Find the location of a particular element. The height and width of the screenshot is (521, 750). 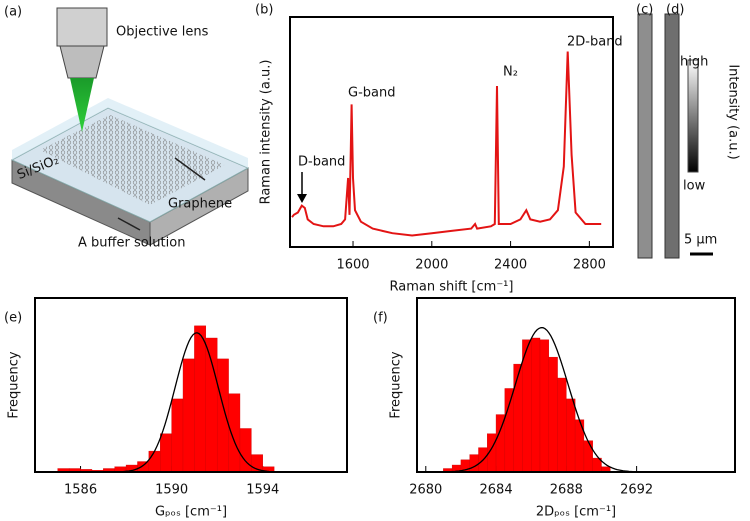

label: Intensity (a.u.) is located at coordinates (733, 111).